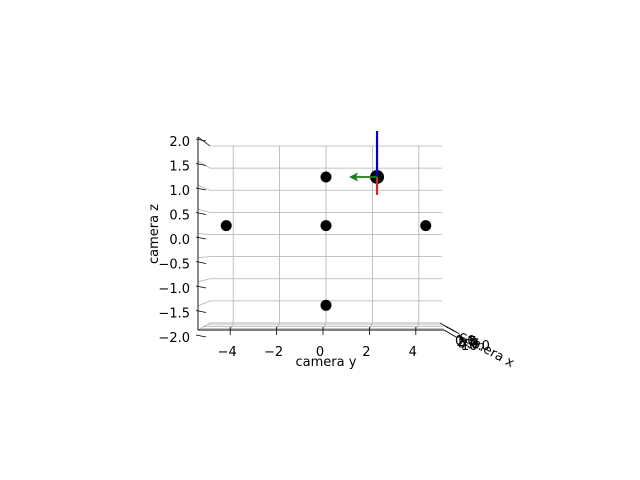  Describe the element at coordinates (179, 216) in the screenshot. I see `z-tick-label: 0.5` at that location.